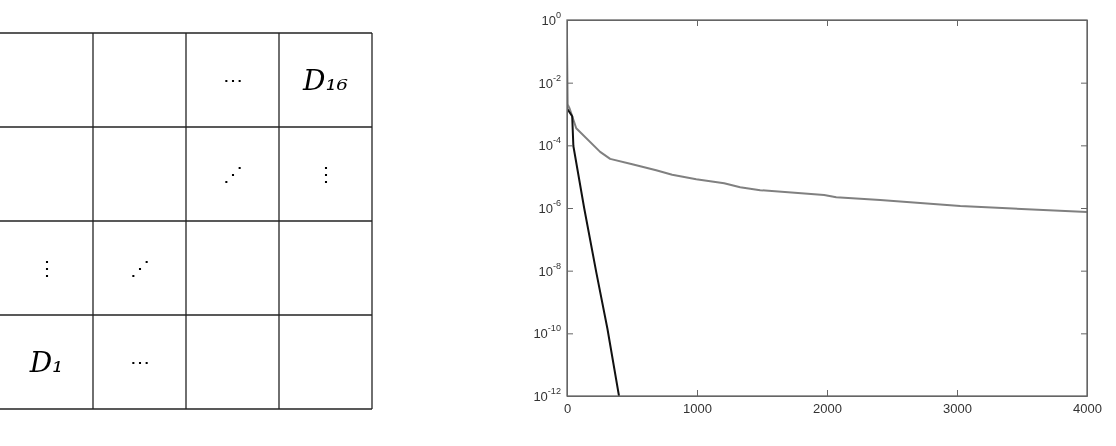 The width and height of the screenshot is (1116, 446). What do you see at coordinates (325, 80) in the screenshot?
I see `text: D₁₆` at bounding box center [325, 80].